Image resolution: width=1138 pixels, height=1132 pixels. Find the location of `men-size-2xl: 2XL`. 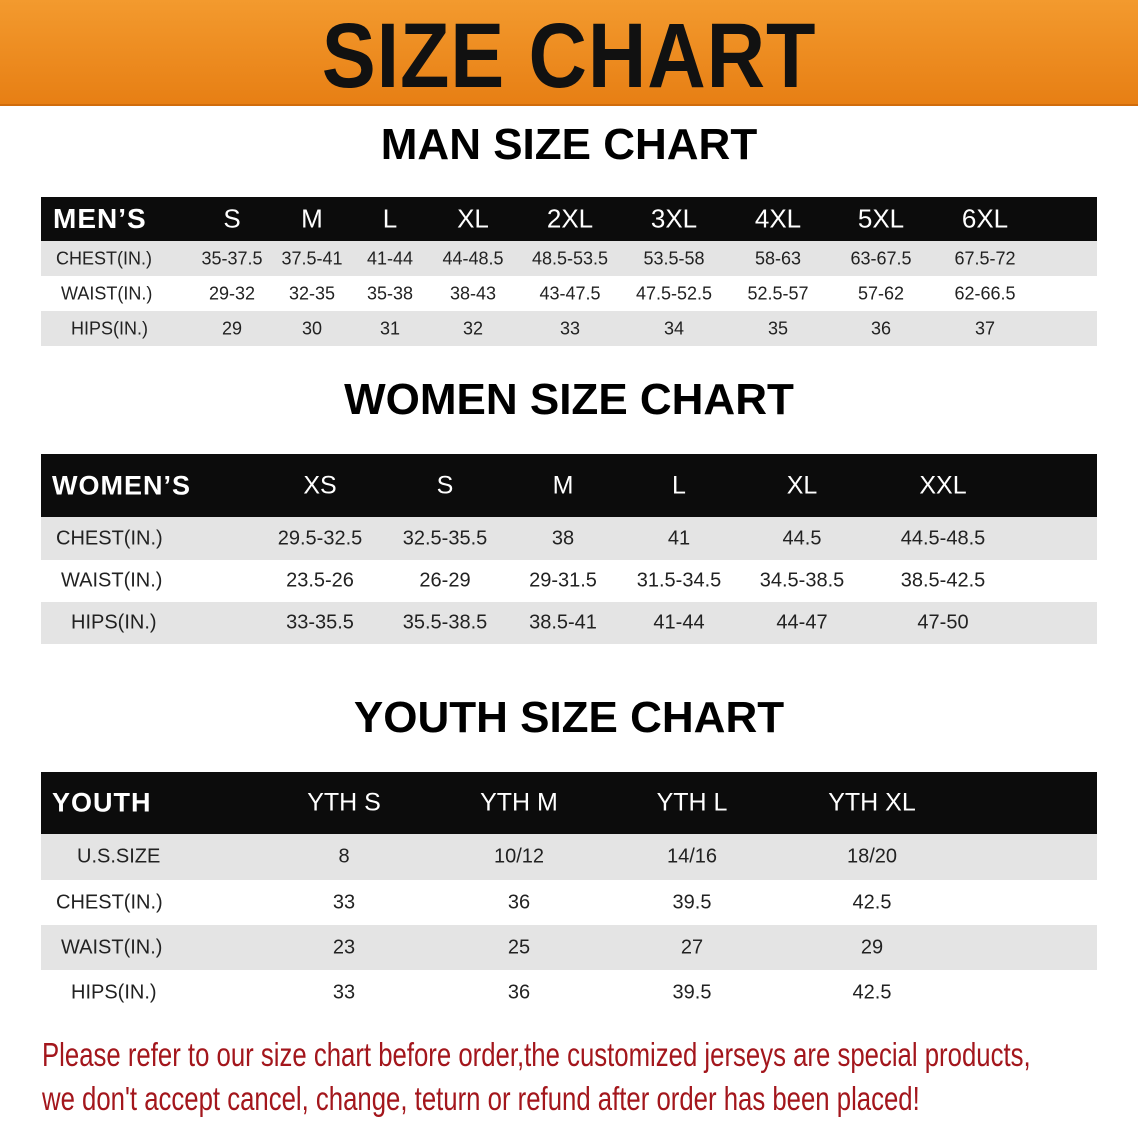

men-size-2xl: 2XL is located at coordinates (570, 218).